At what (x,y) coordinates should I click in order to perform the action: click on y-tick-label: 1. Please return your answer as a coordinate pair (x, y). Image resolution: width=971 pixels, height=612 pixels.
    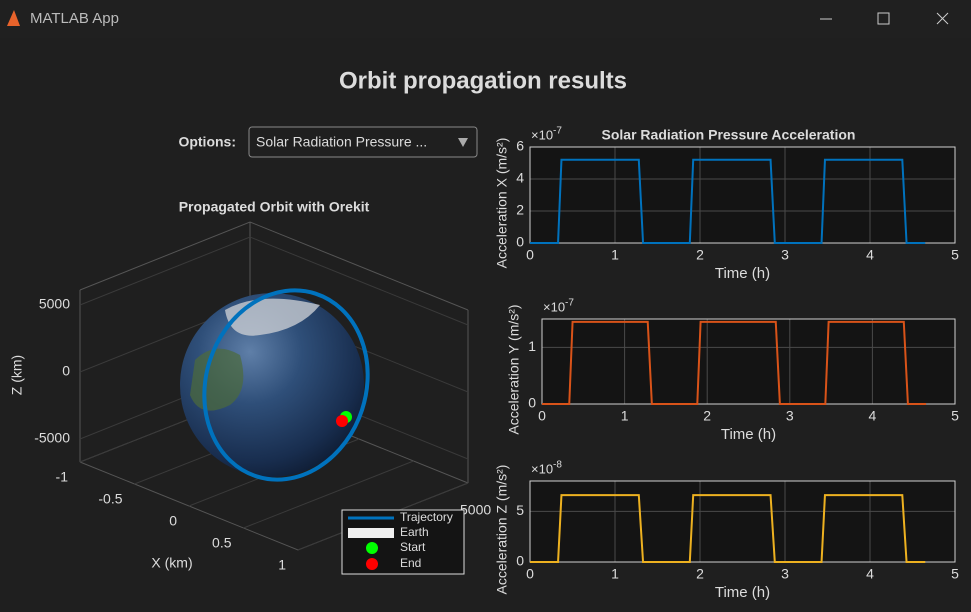
    Looking at the image, I should click on (532, 346).